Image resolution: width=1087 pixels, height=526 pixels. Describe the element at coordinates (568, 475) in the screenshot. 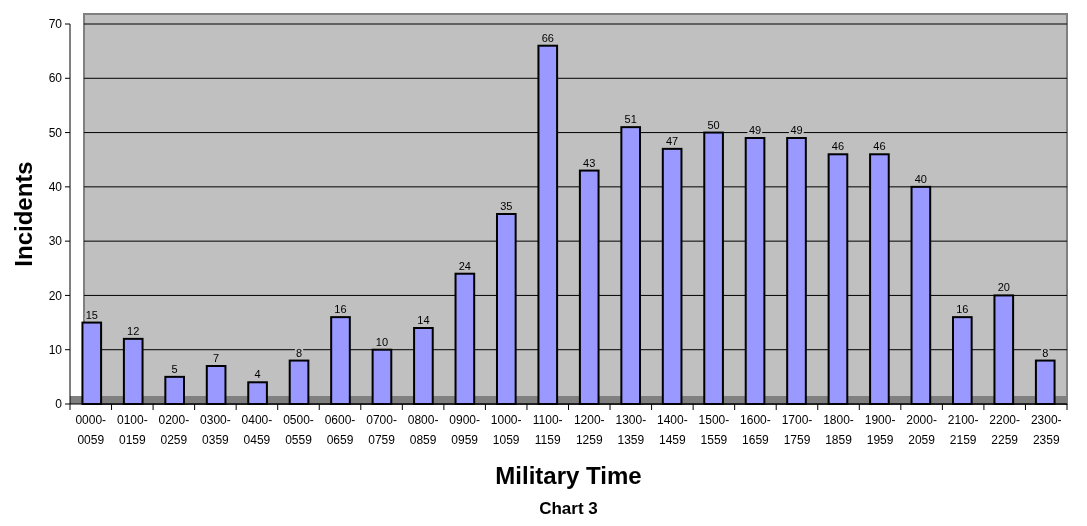

I see `x-axis-title: Military Time` at that location.